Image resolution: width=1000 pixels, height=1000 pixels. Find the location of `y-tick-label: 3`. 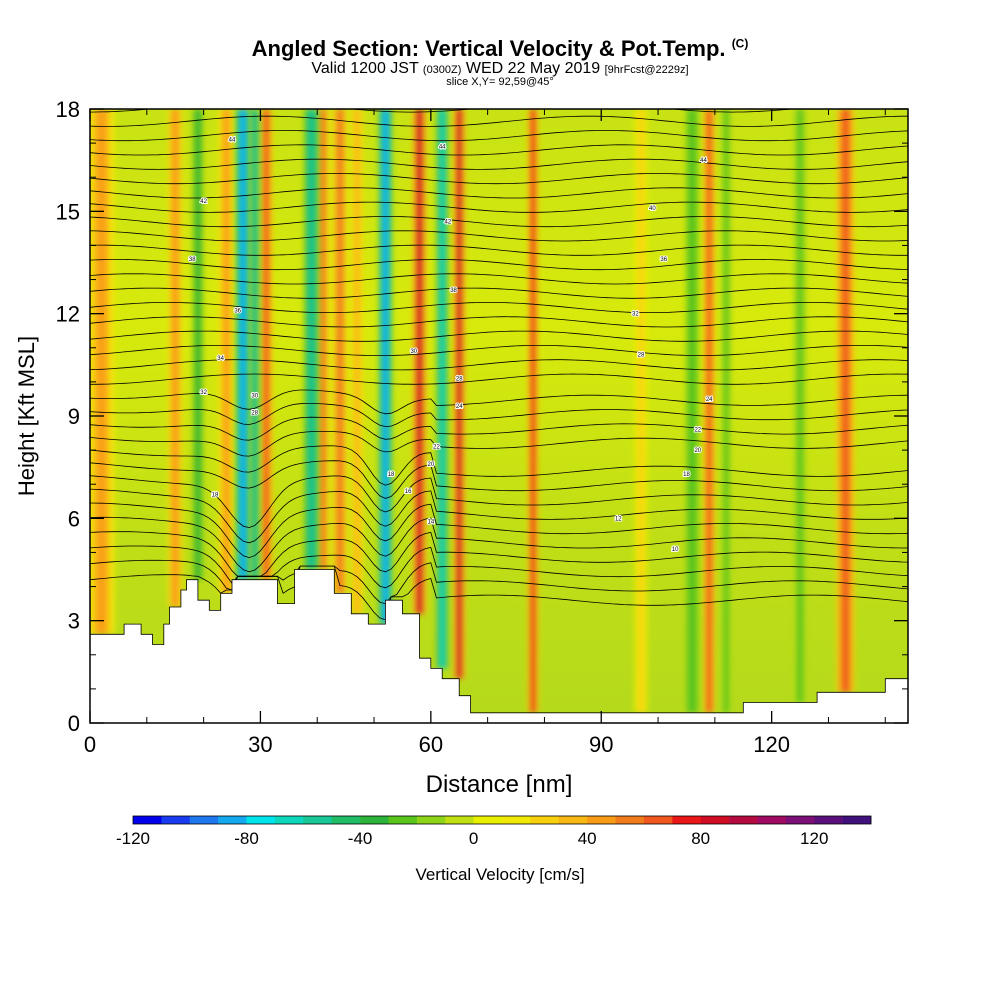

y-tick-label: 3 is located at coordinates (74, 621).